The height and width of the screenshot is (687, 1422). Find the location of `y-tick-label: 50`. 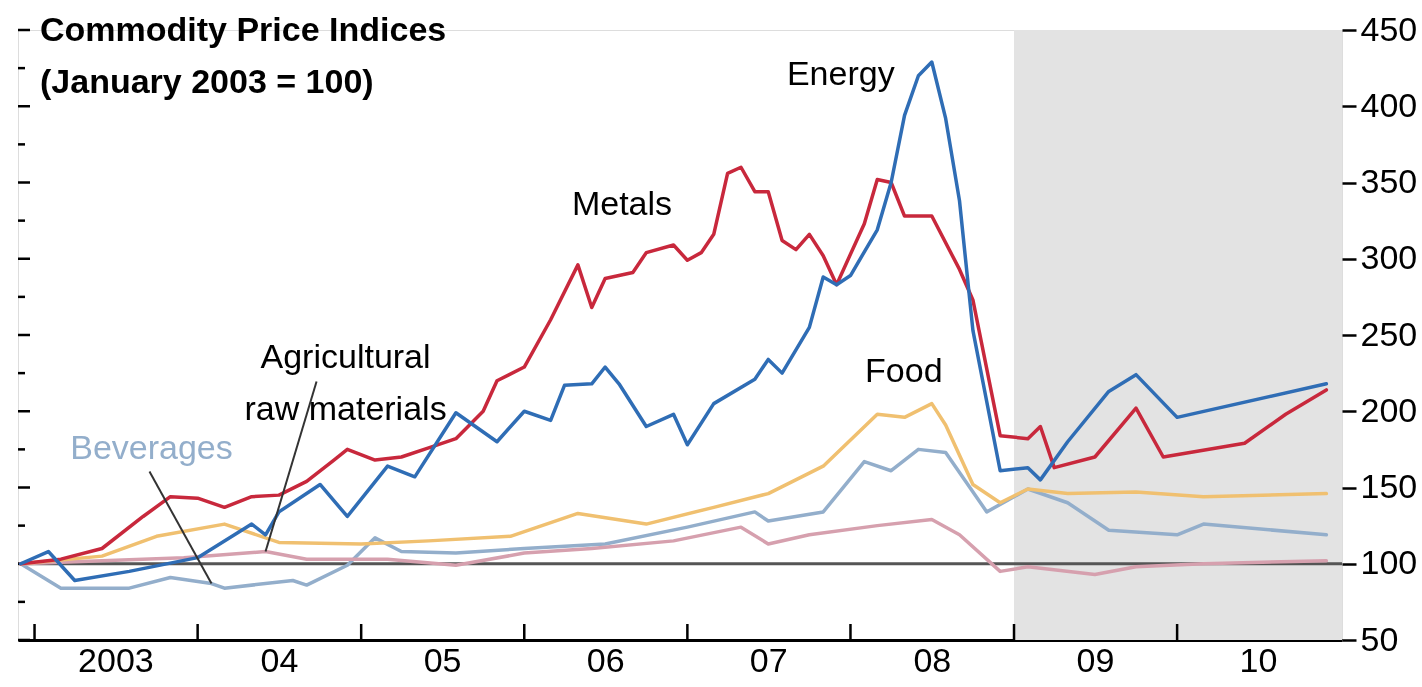

y-tick-label: 50 is located at coordinates (1379, 638).